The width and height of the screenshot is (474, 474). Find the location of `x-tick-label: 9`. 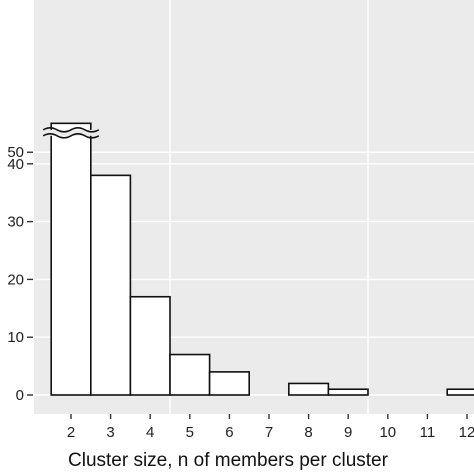

x-tick-label: 9 is located at coordinates (348, 432).